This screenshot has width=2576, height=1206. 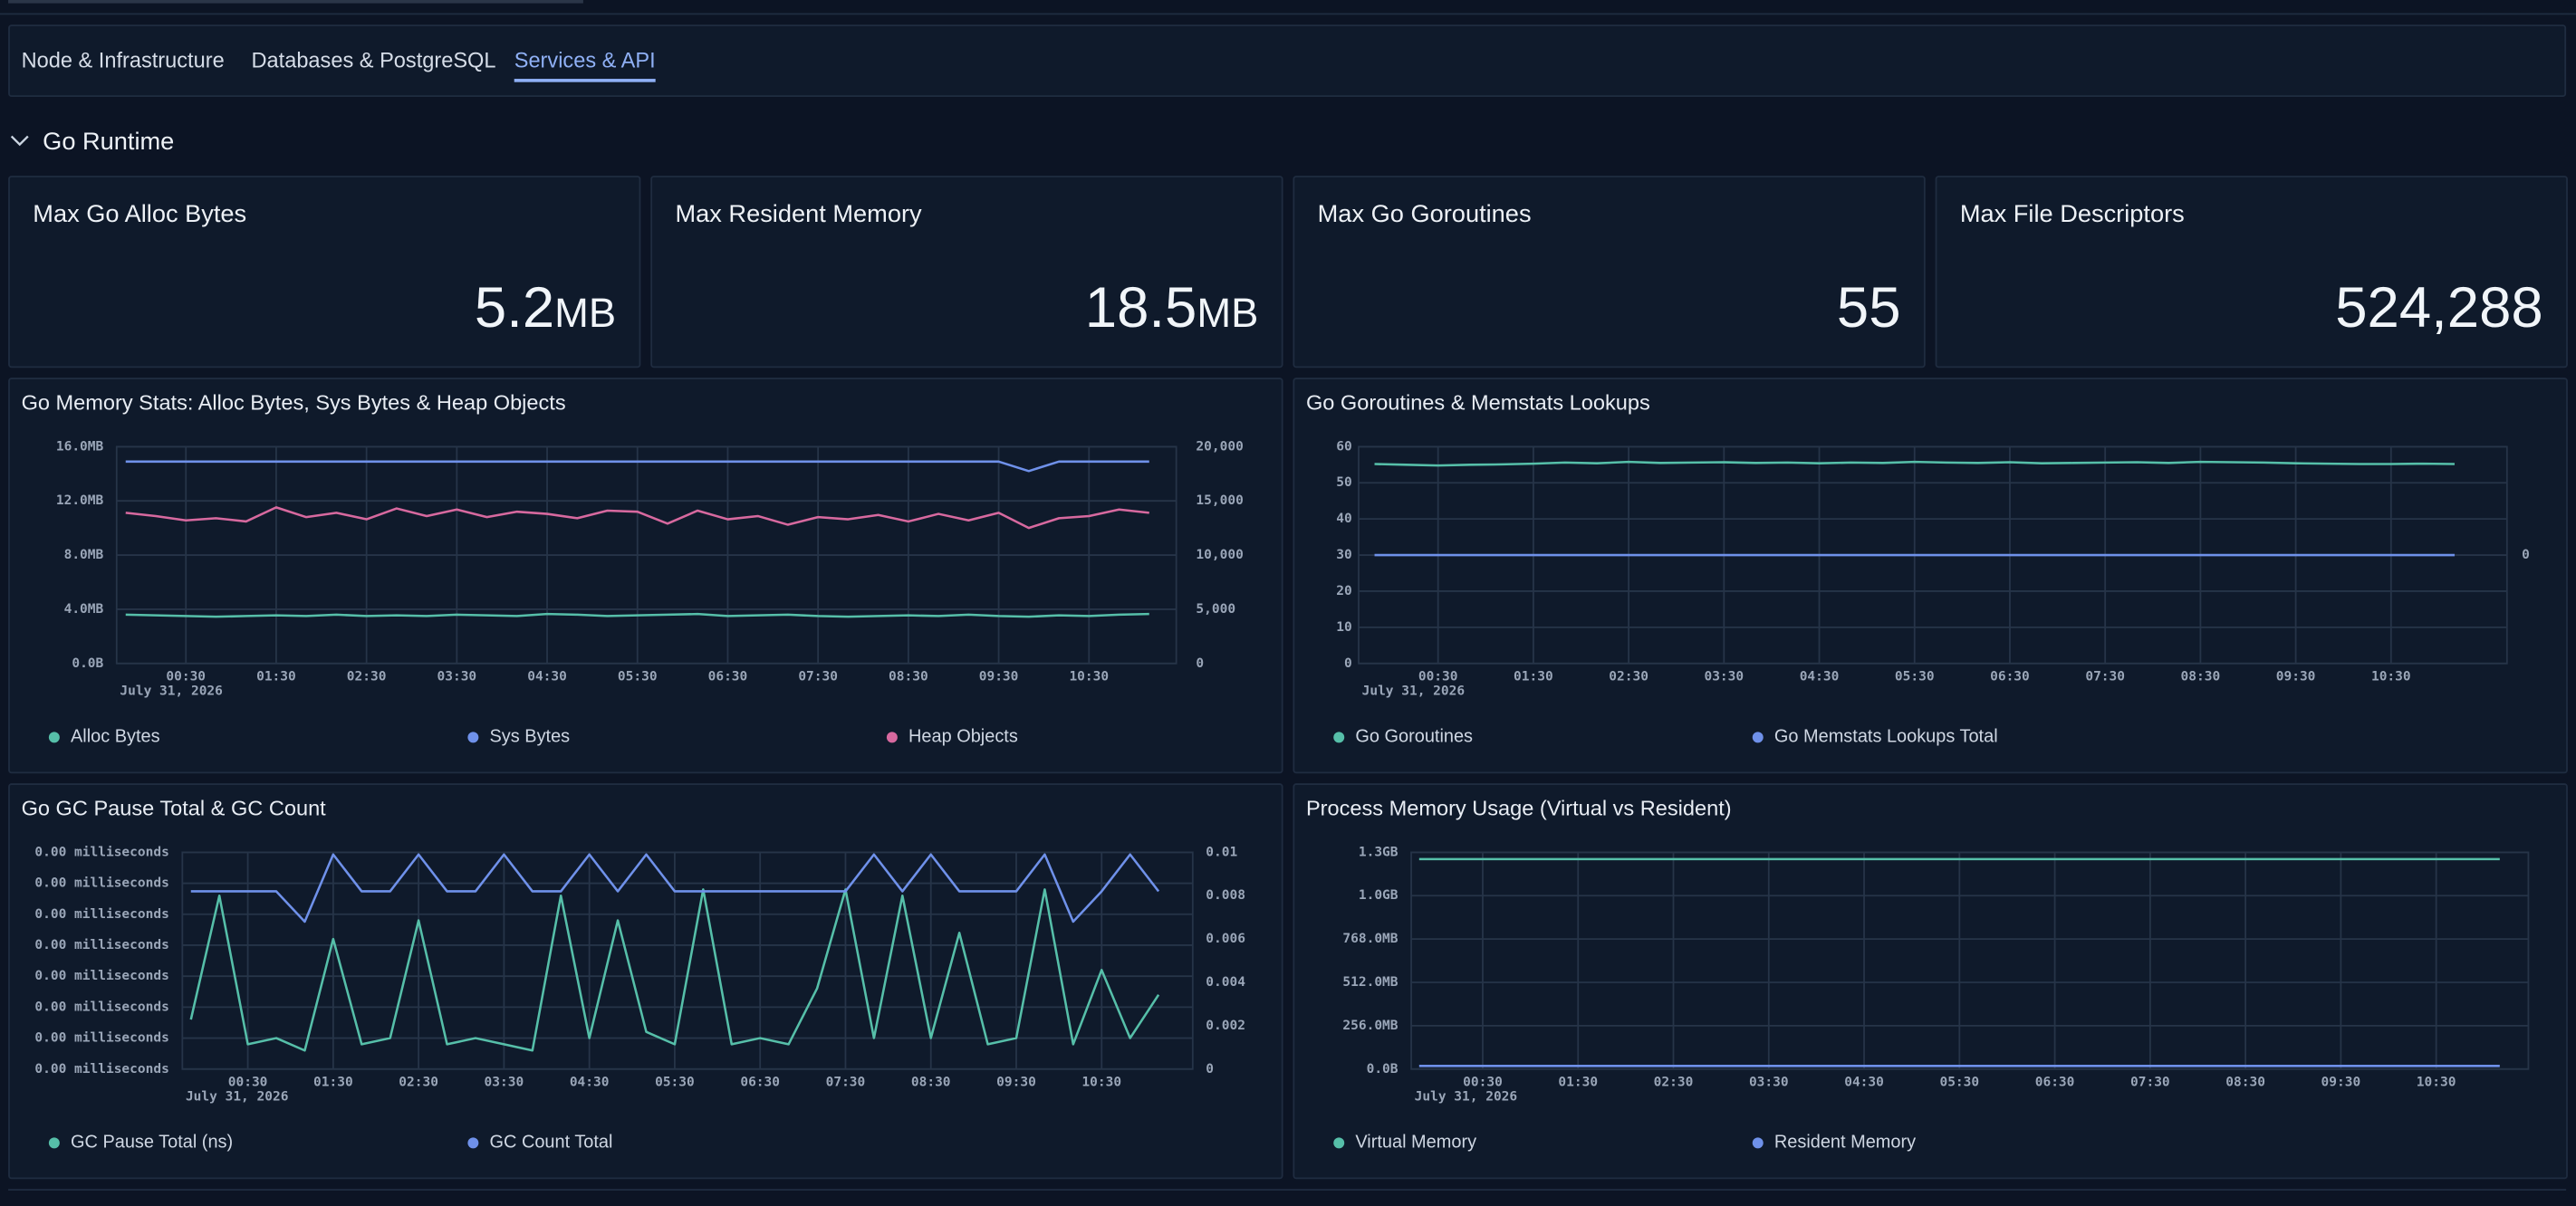 I want to click on y-tick-label: 10, so click(x=1343, y=627).